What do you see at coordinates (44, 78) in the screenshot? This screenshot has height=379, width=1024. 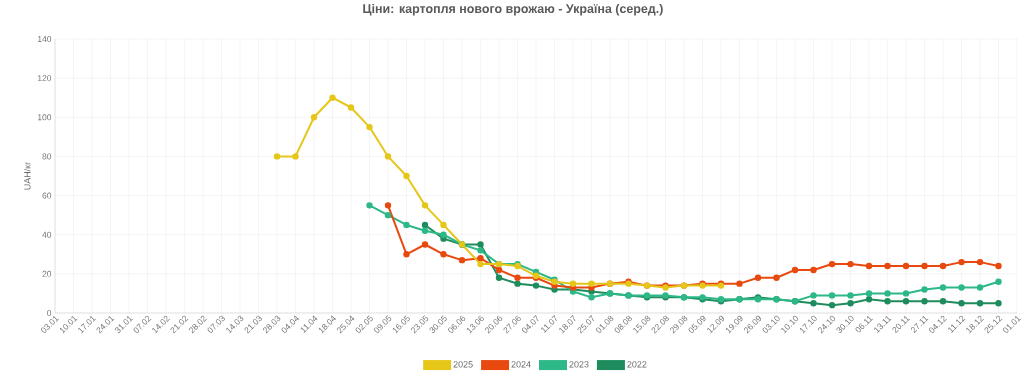 I see `y-tick-label: 120` at bounding box center [44, 78].